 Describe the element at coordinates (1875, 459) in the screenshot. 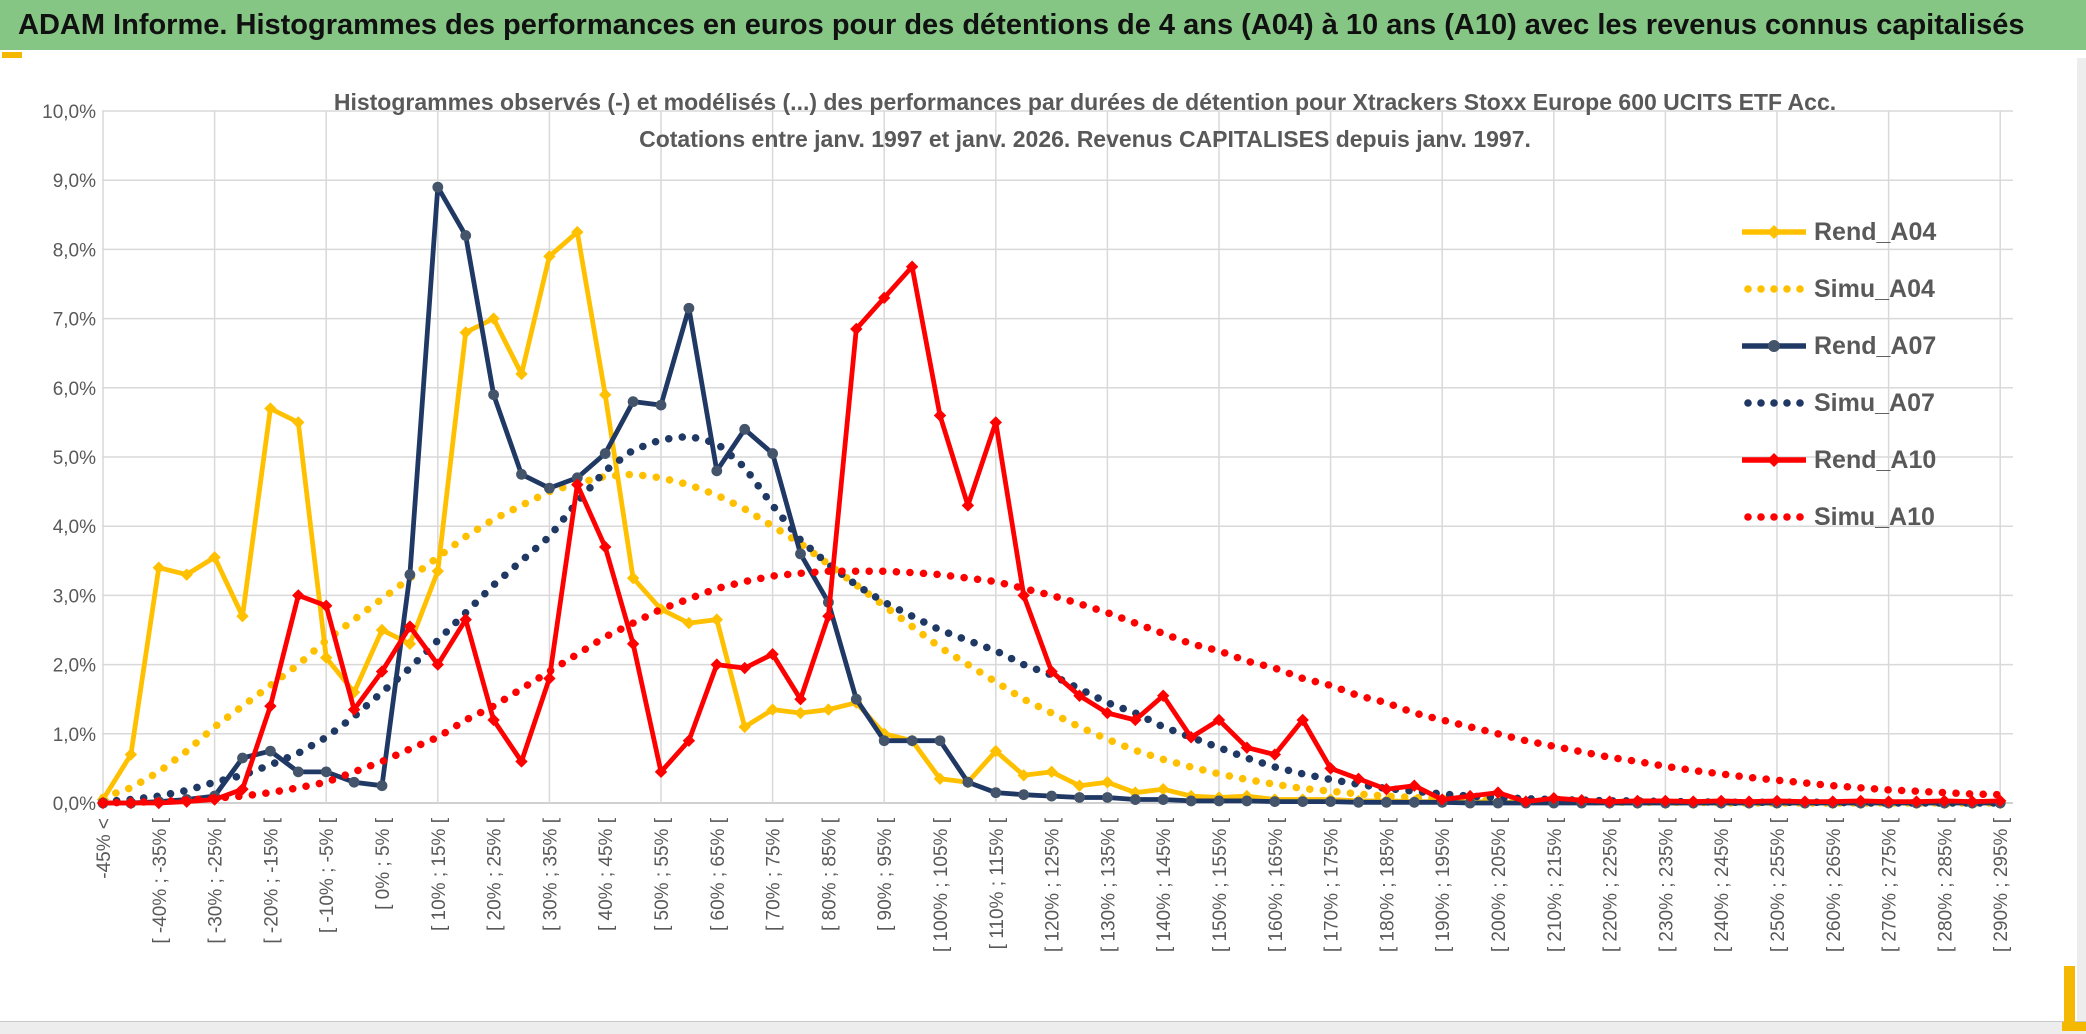

I see `legend-label: Rend_A10` at that location.